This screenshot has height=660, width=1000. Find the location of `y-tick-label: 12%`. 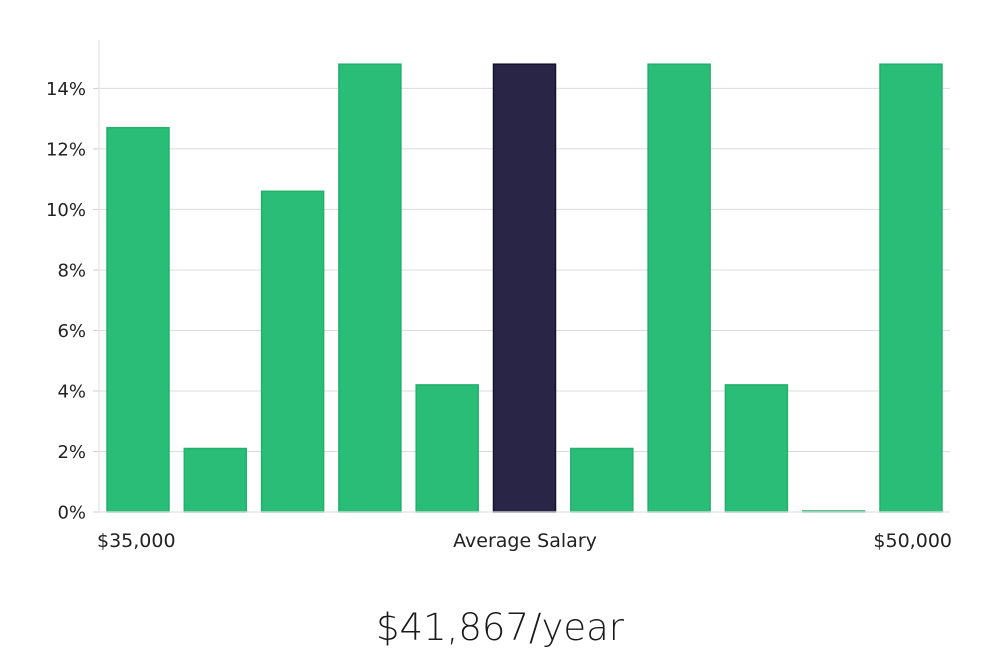

y-tick-label: 12% is located at coordinates (66, 149).